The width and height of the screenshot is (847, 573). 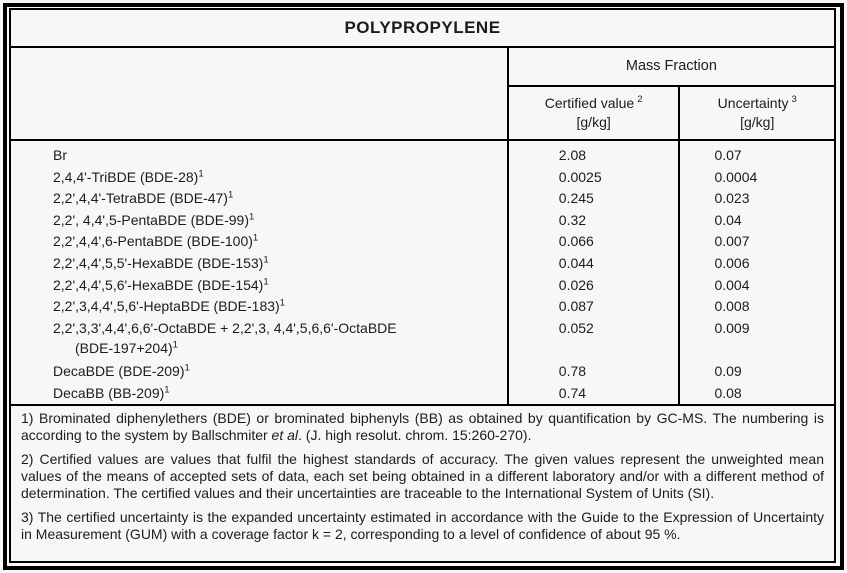 What do you see at coordinates (593, 177) in the screenshot?
I see `certified-value: 0.0025` at bounding box center [593, 177].